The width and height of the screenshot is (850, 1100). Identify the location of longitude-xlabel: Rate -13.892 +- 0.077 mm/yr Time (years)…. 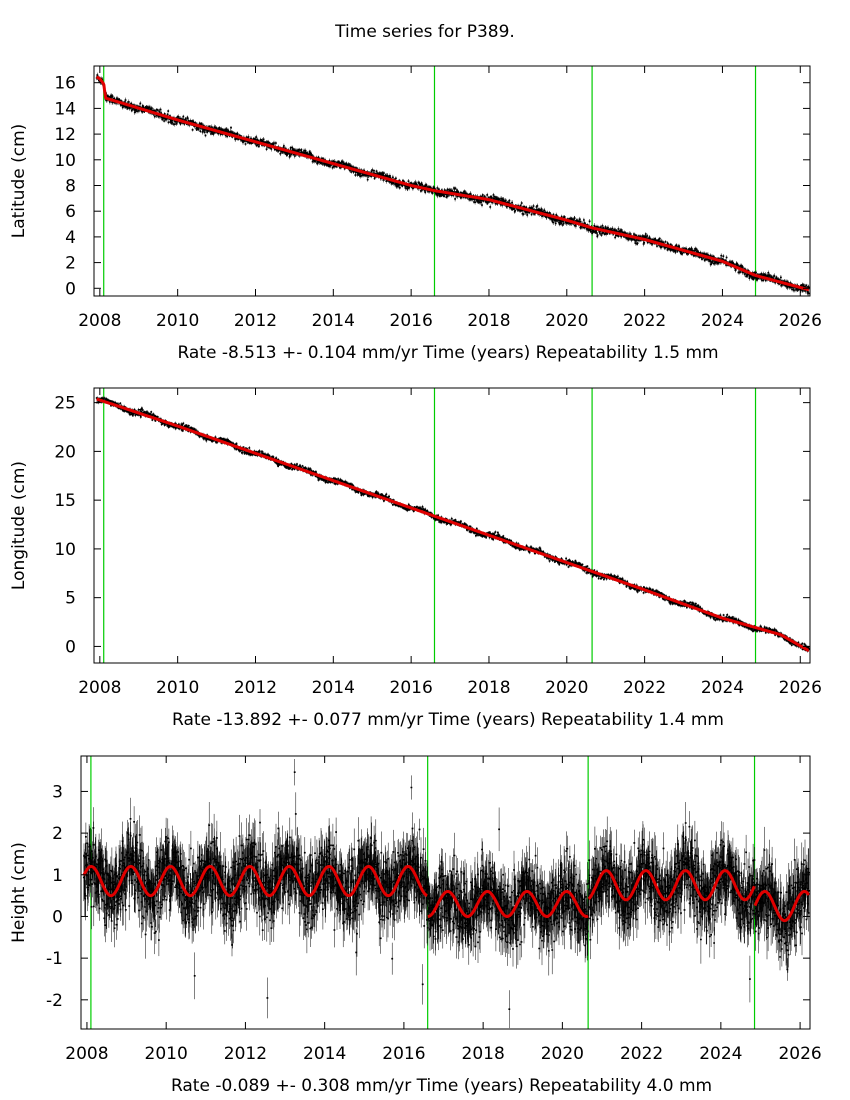
(448, 720).